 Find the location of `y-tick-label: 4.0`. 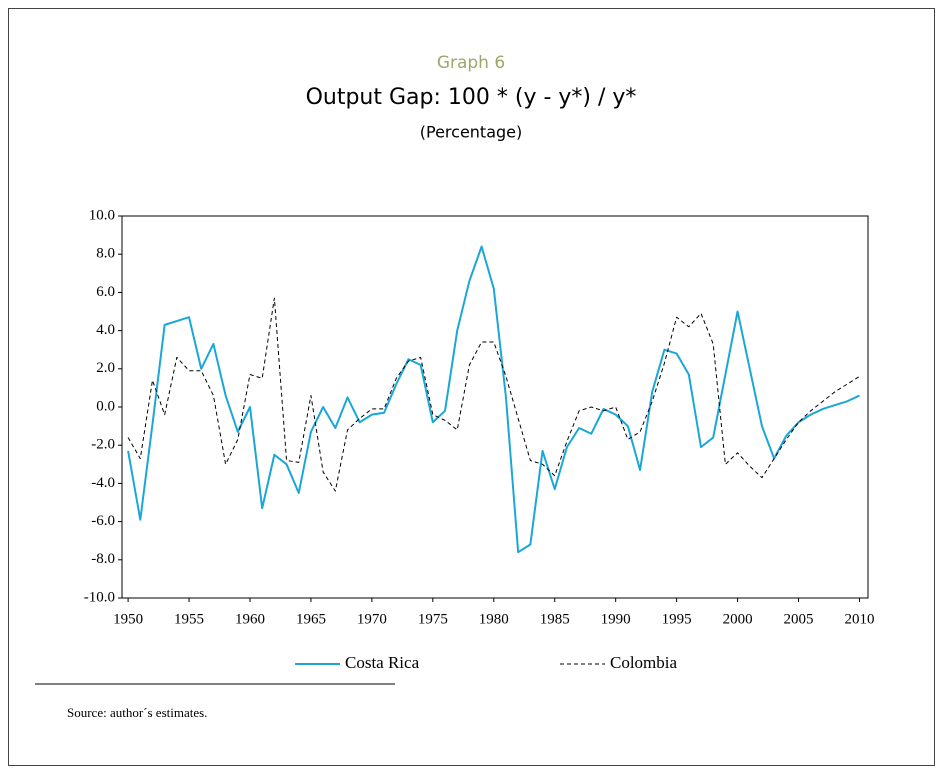

y-tick-label: 4.0 is located at coordinates (105, 330).